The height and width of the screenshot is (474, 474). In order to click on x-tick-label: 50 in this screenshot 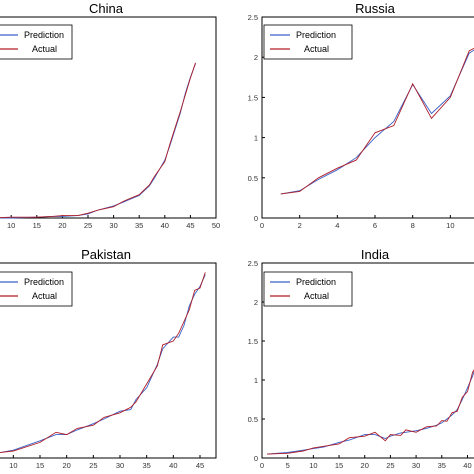, I will do `click(216, 225)`.